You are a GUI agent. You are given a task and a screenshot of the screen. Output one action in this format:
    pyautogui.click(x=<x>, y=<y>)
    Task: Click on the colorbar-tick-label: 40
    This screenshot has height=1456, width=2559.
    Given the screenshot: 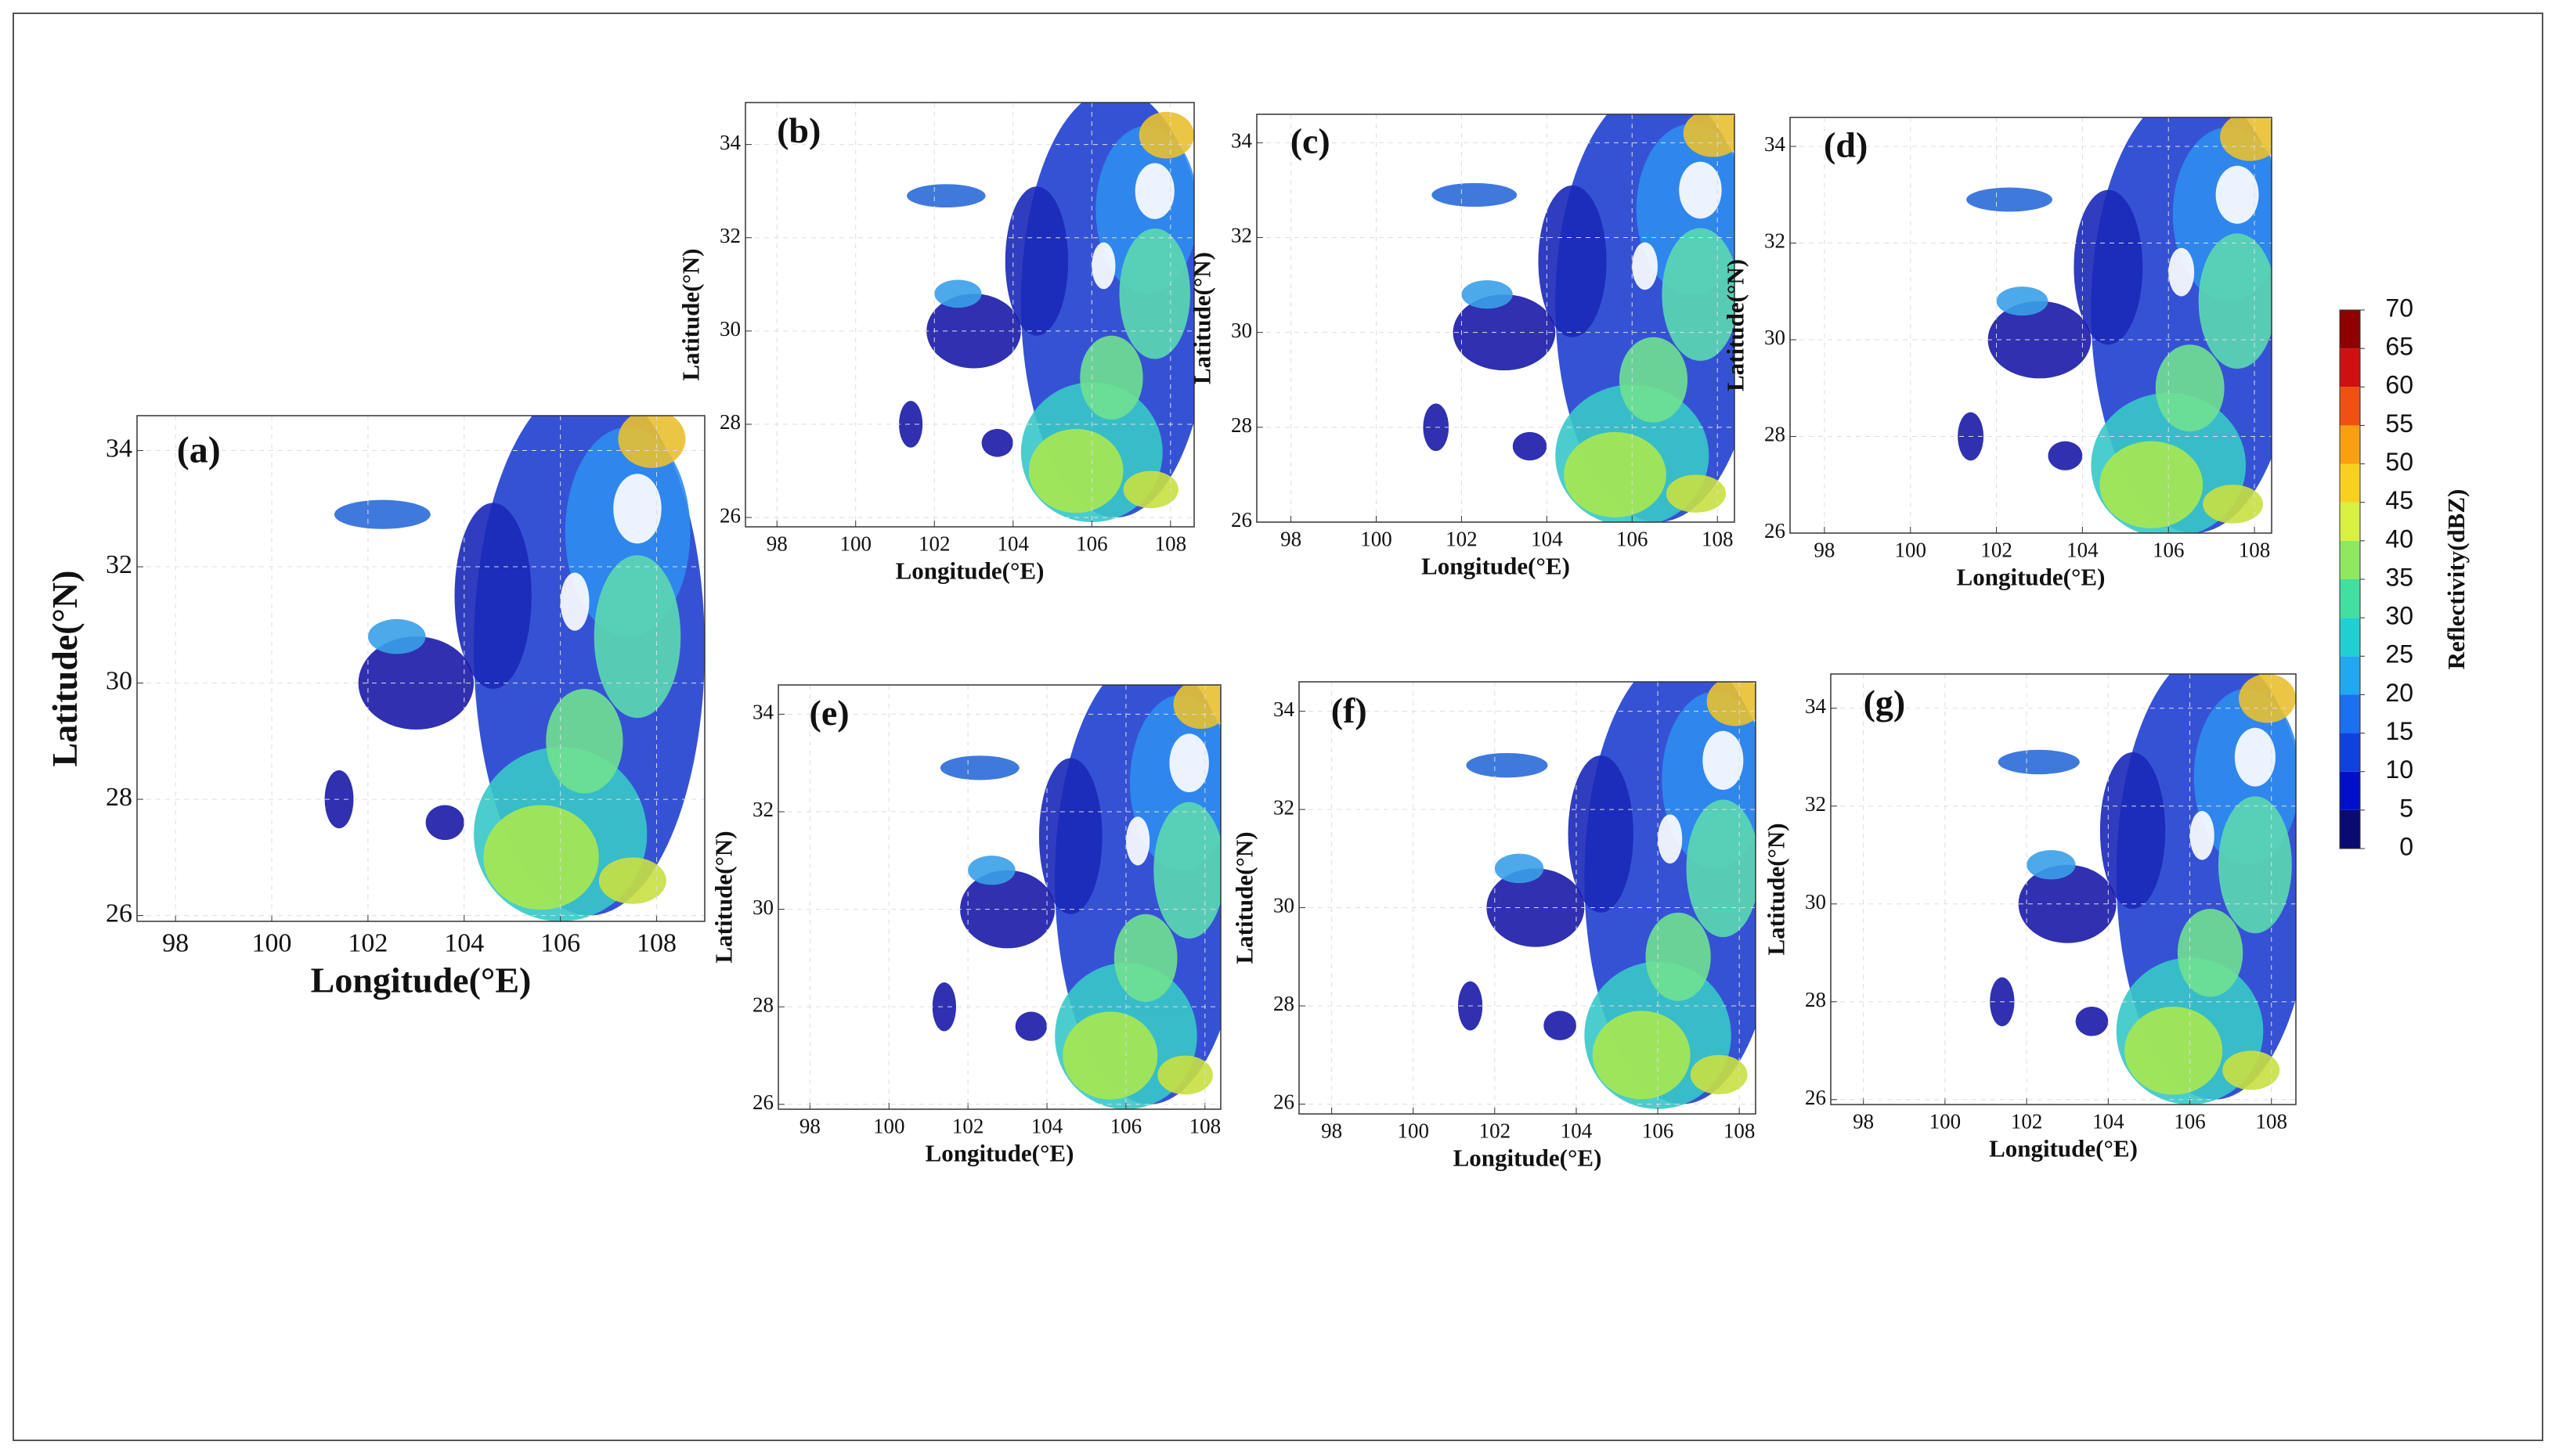 What is the action you would take?
    pyautogui.click(x=2399, y=538)
    